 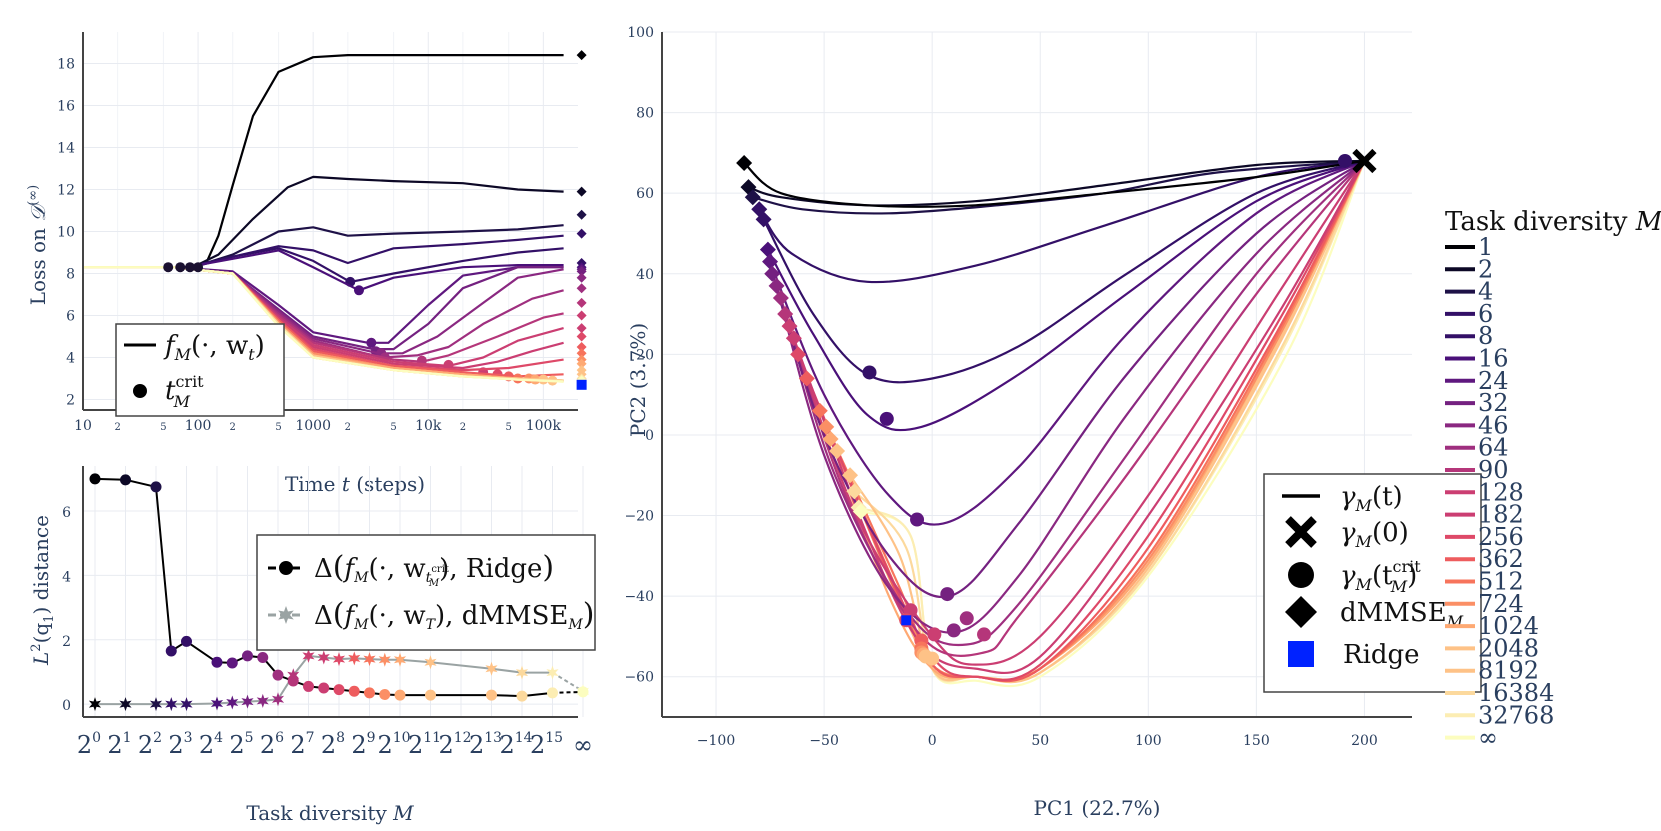 What do you see at coordinates (454, 744) in the screenshot?
I see `distance-xtick-label: 212` at bounding box center [454, 744].